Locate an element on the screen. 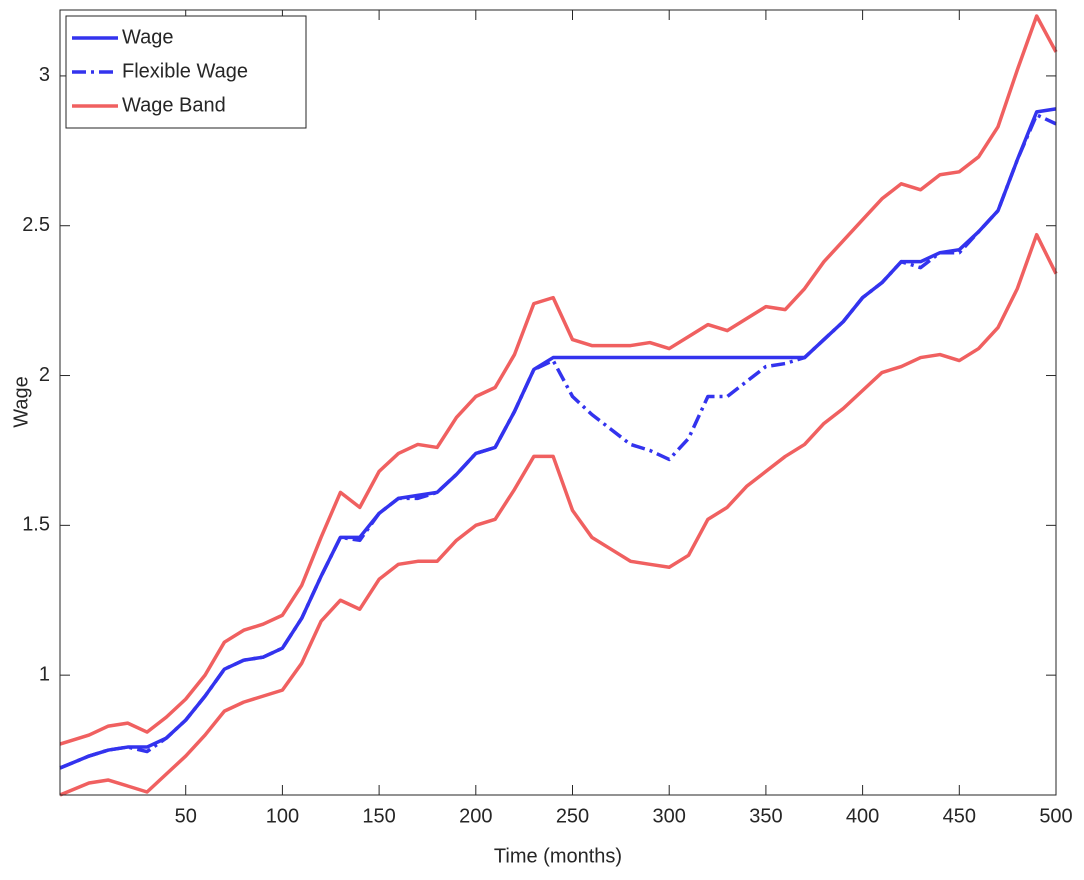 The width and height of the screenshot is (1084, 880). x-tick-label: 250 is located at coordinates (572, 816).